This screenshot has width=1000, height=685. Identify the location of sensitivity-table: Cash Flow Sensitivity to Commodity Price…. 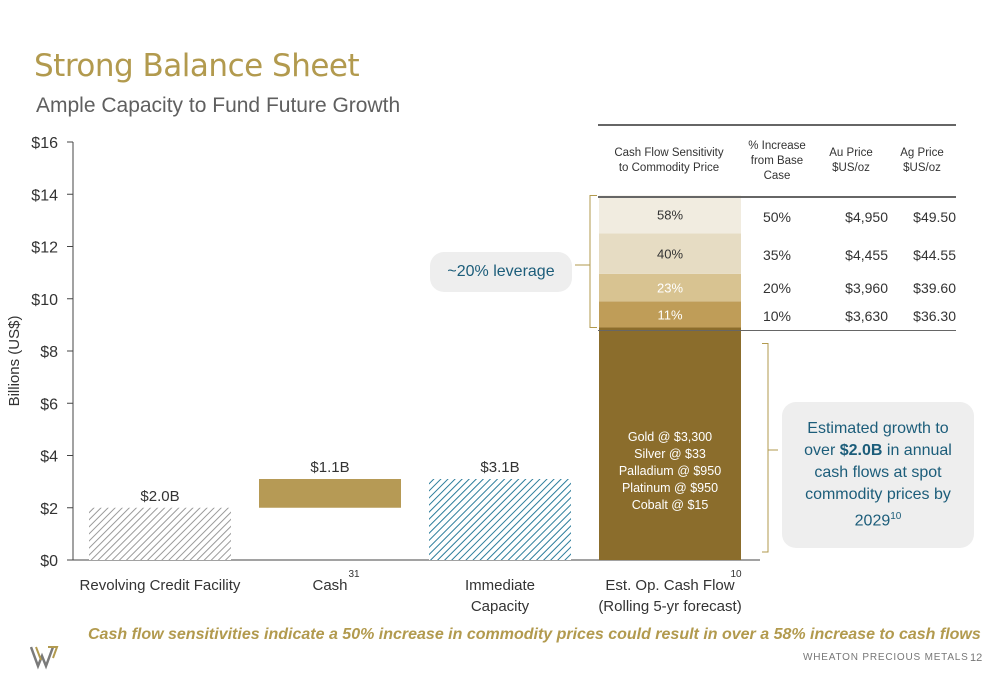
(777, 227).